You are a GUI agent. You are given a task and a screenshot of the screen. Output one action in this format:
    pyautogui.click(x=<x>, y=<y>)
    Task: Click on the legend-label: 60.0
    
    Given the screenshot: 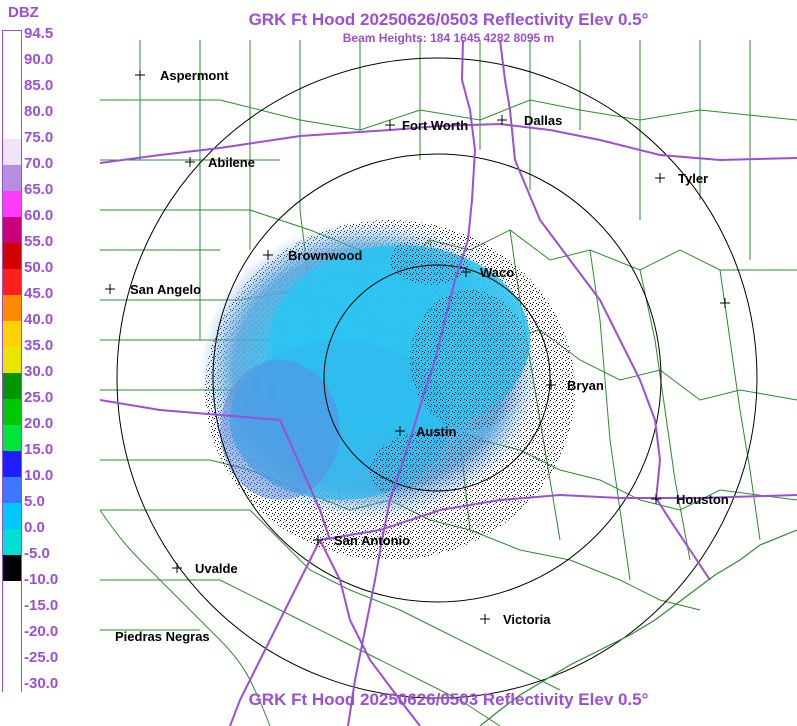 What is the action you would take?
    pyautogui.click(x=39, y=215)
    